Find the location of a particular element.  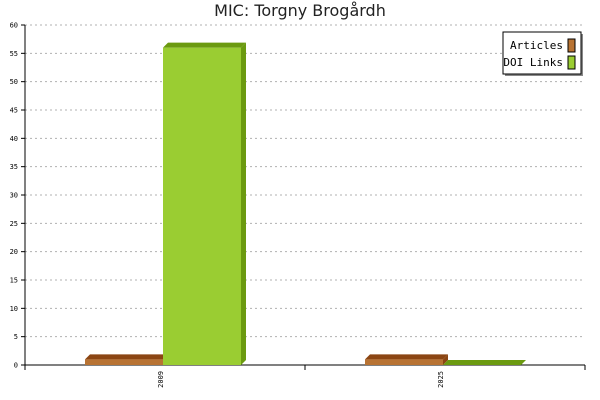

bar-top-articles-2009 is located at coordinates (126, 357).